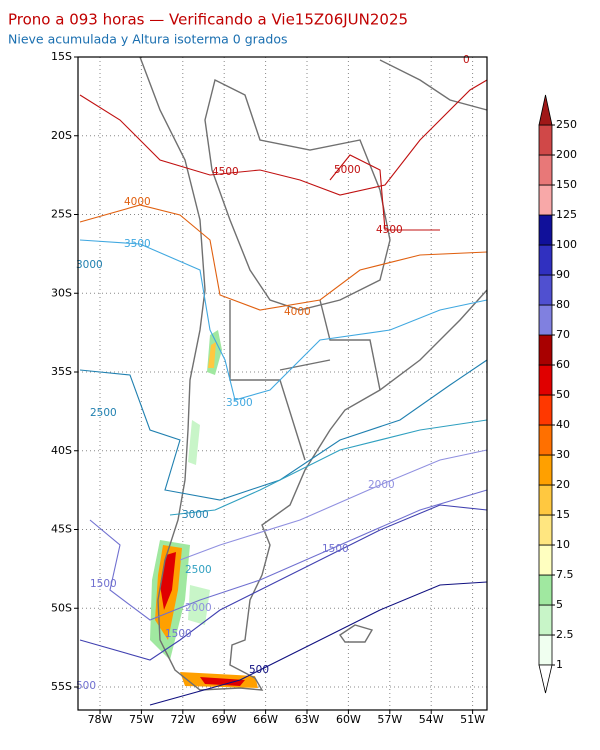 The image size is (600, 750). What do you see at coordinates (566, 154) in the screenshot?
I see `colorbar-label: 200` at bounding box center [566, 154].